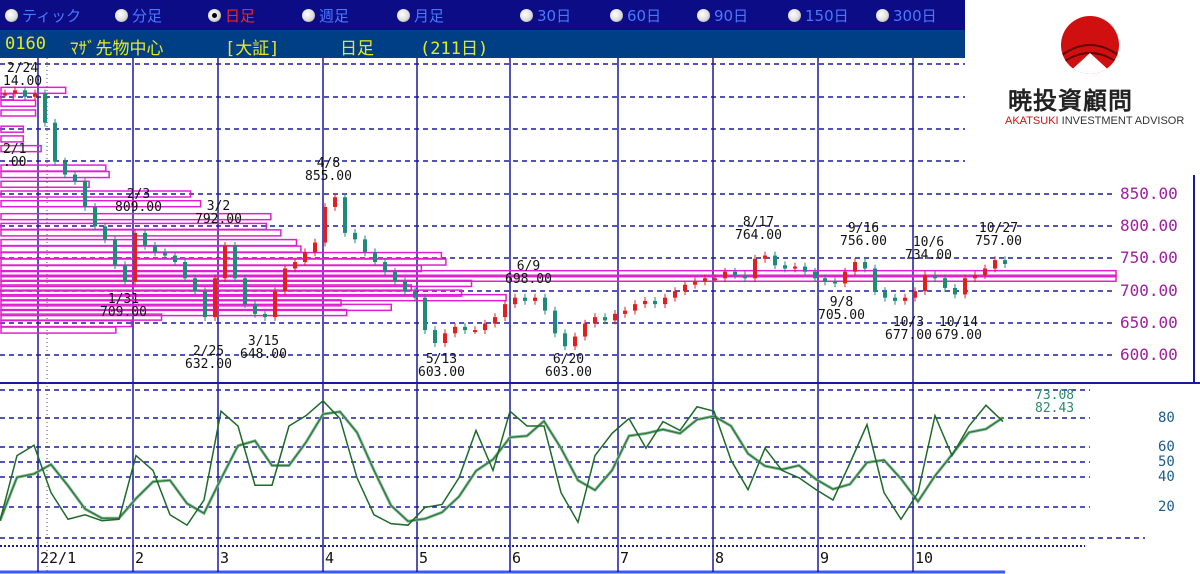  I want to click on period-radio-2: 日足, so click(231, 15).